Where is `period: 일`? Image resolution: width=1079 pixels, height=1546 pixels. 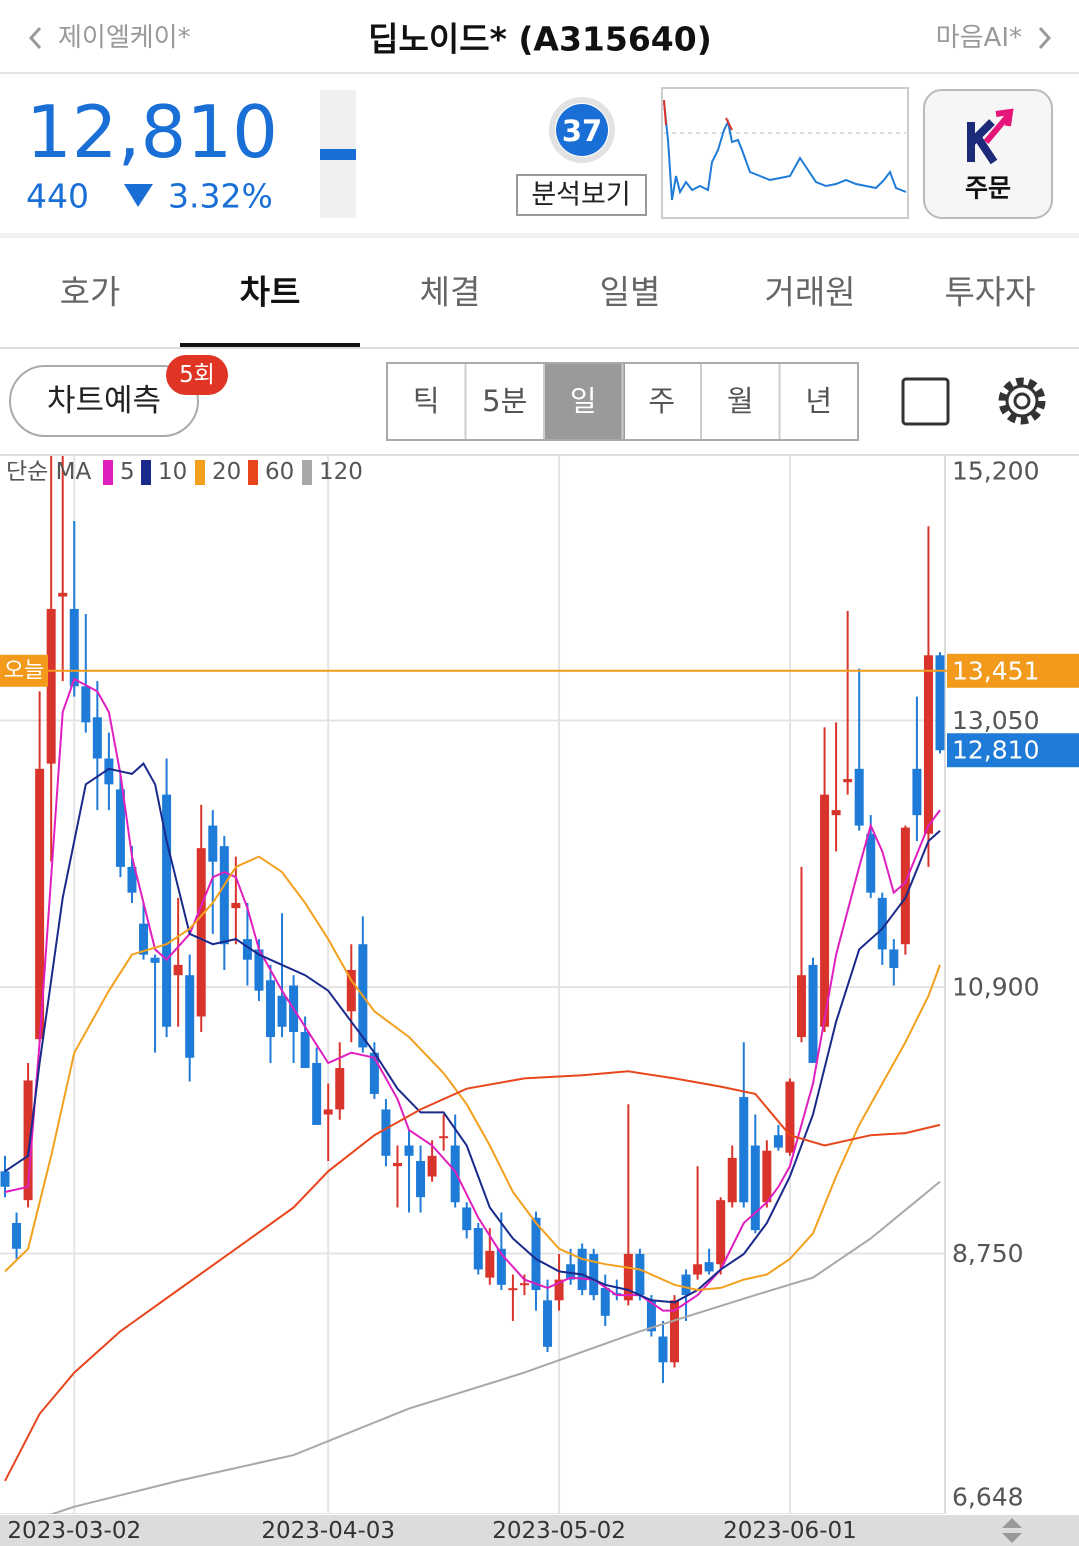
period: 일 is located at coordinates (583, 401).